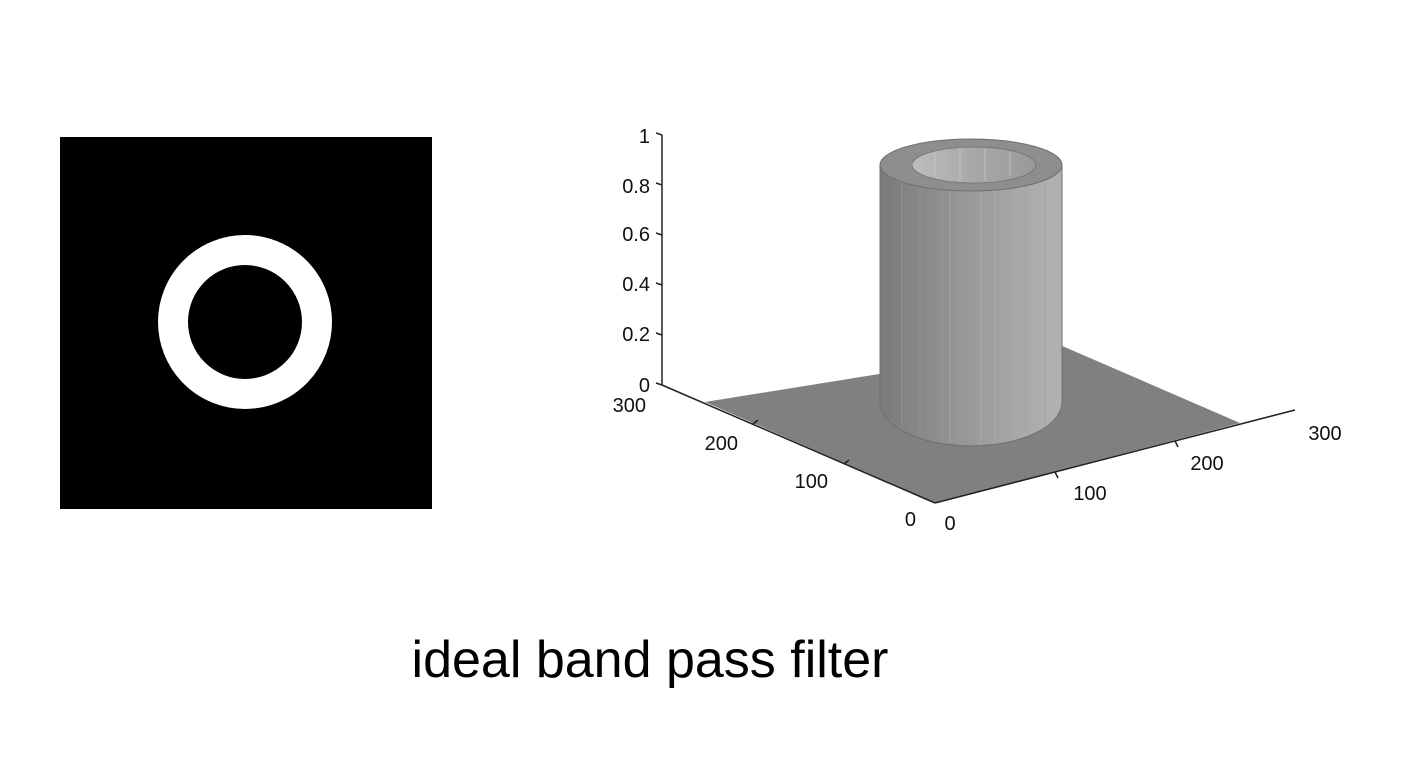  I want to click on mask-background, so click(246, 323).